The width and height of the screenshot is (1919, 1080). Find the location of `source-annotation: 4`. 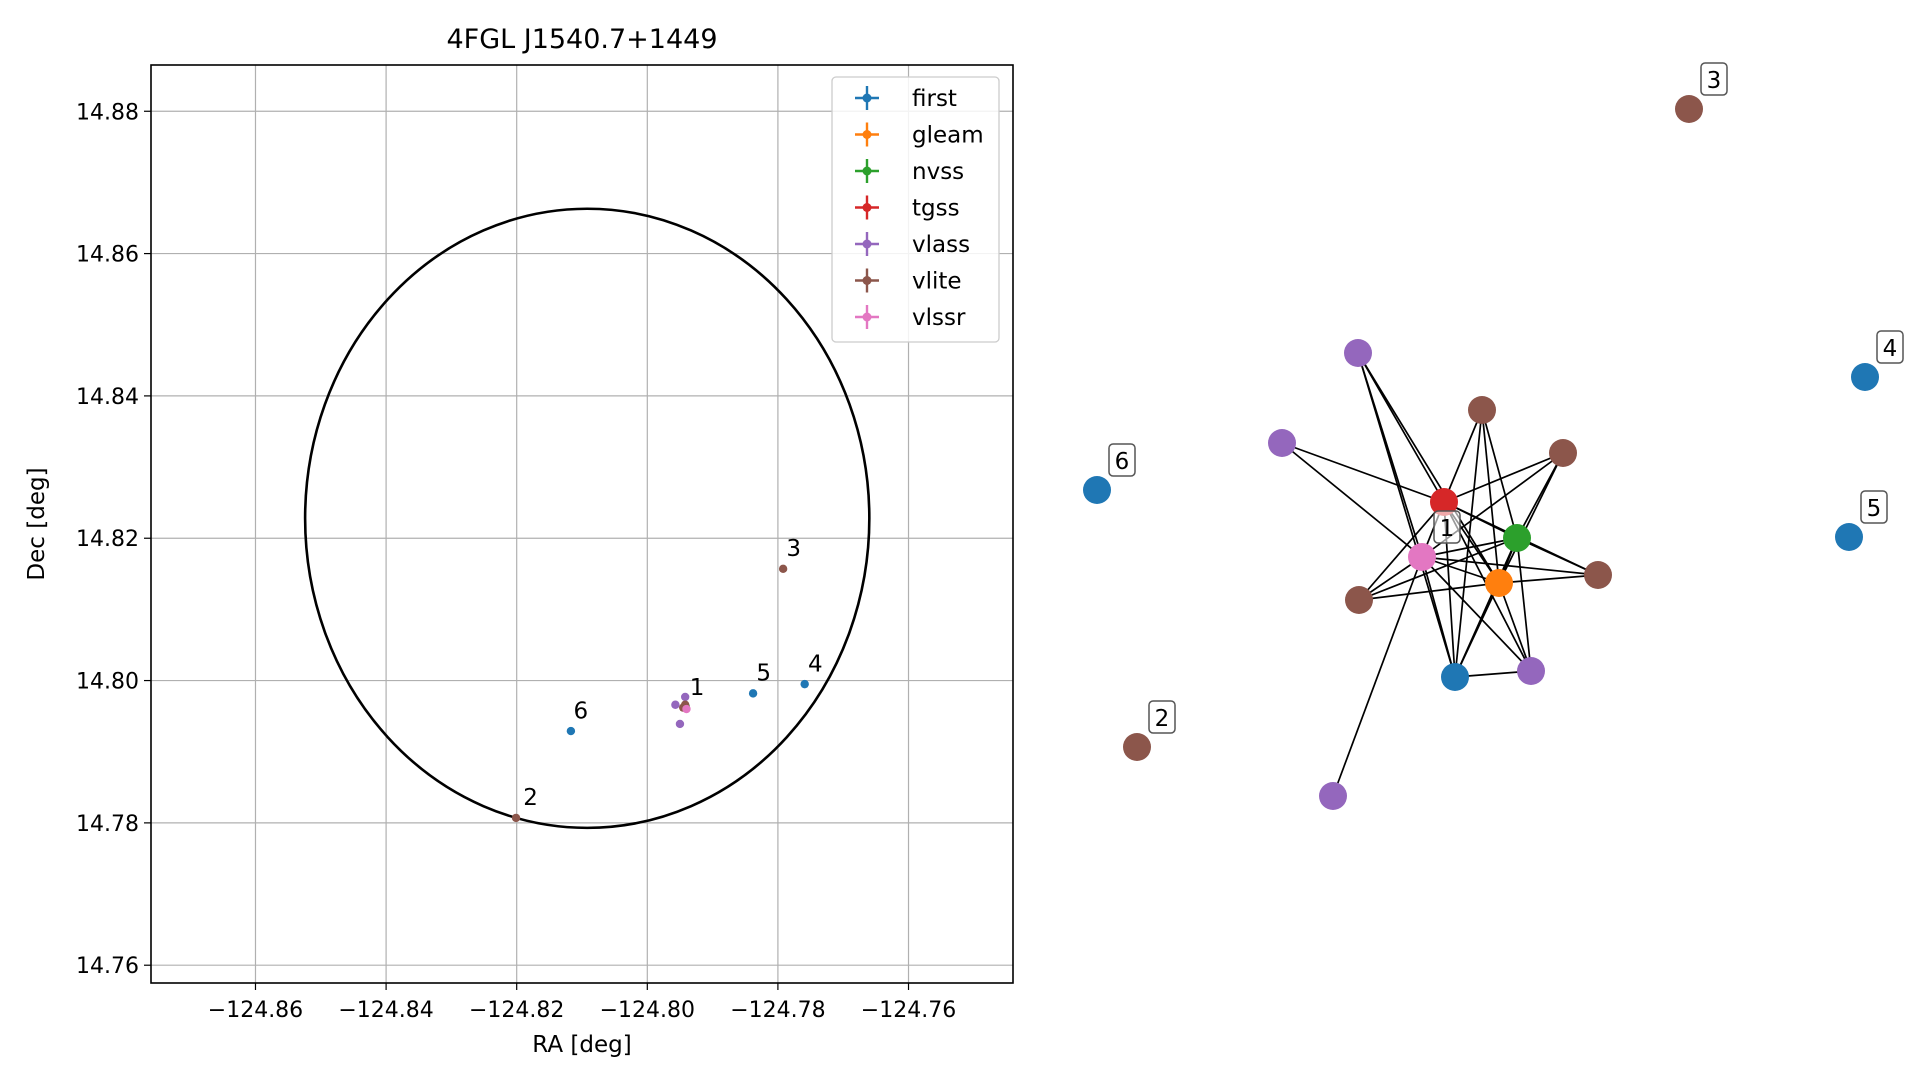

source-annotation: 4 is located at coordinates (815, 664).